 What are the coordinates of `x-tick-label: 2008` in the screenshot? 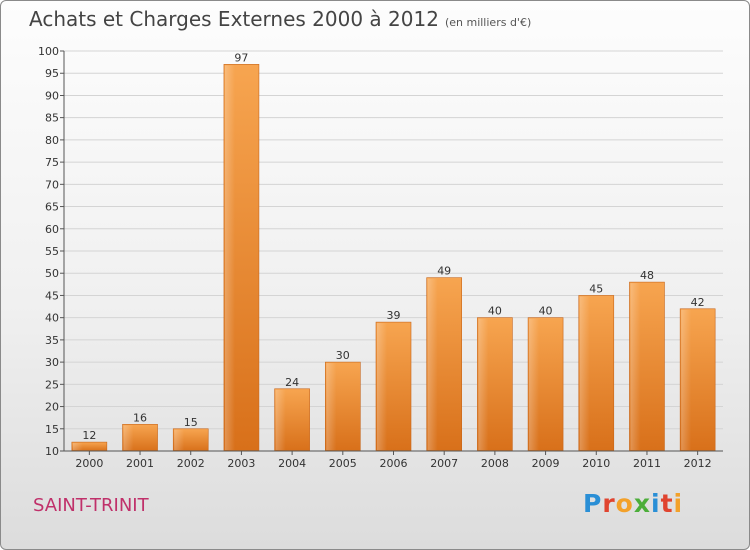 It's located at (495, 463).